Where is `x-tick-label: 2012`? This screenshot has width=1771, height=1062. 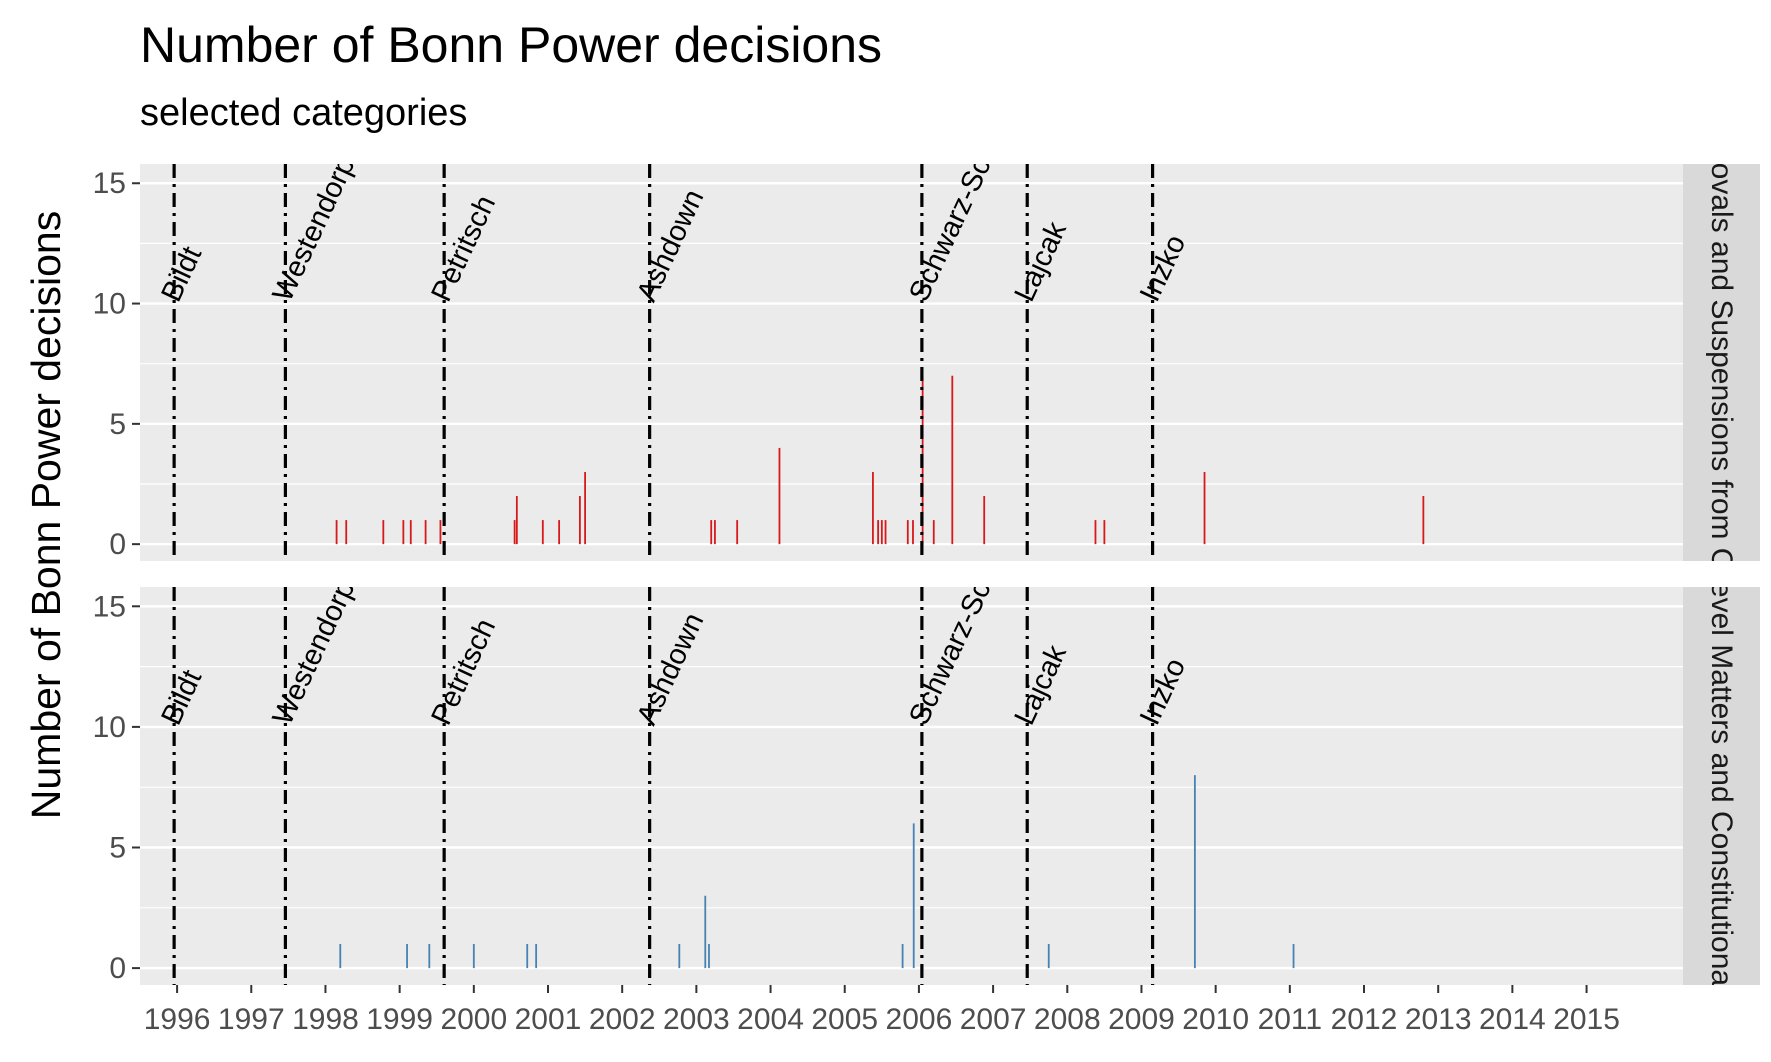 x-tick-label: 2012 is located at coordinates (1364, 1019).